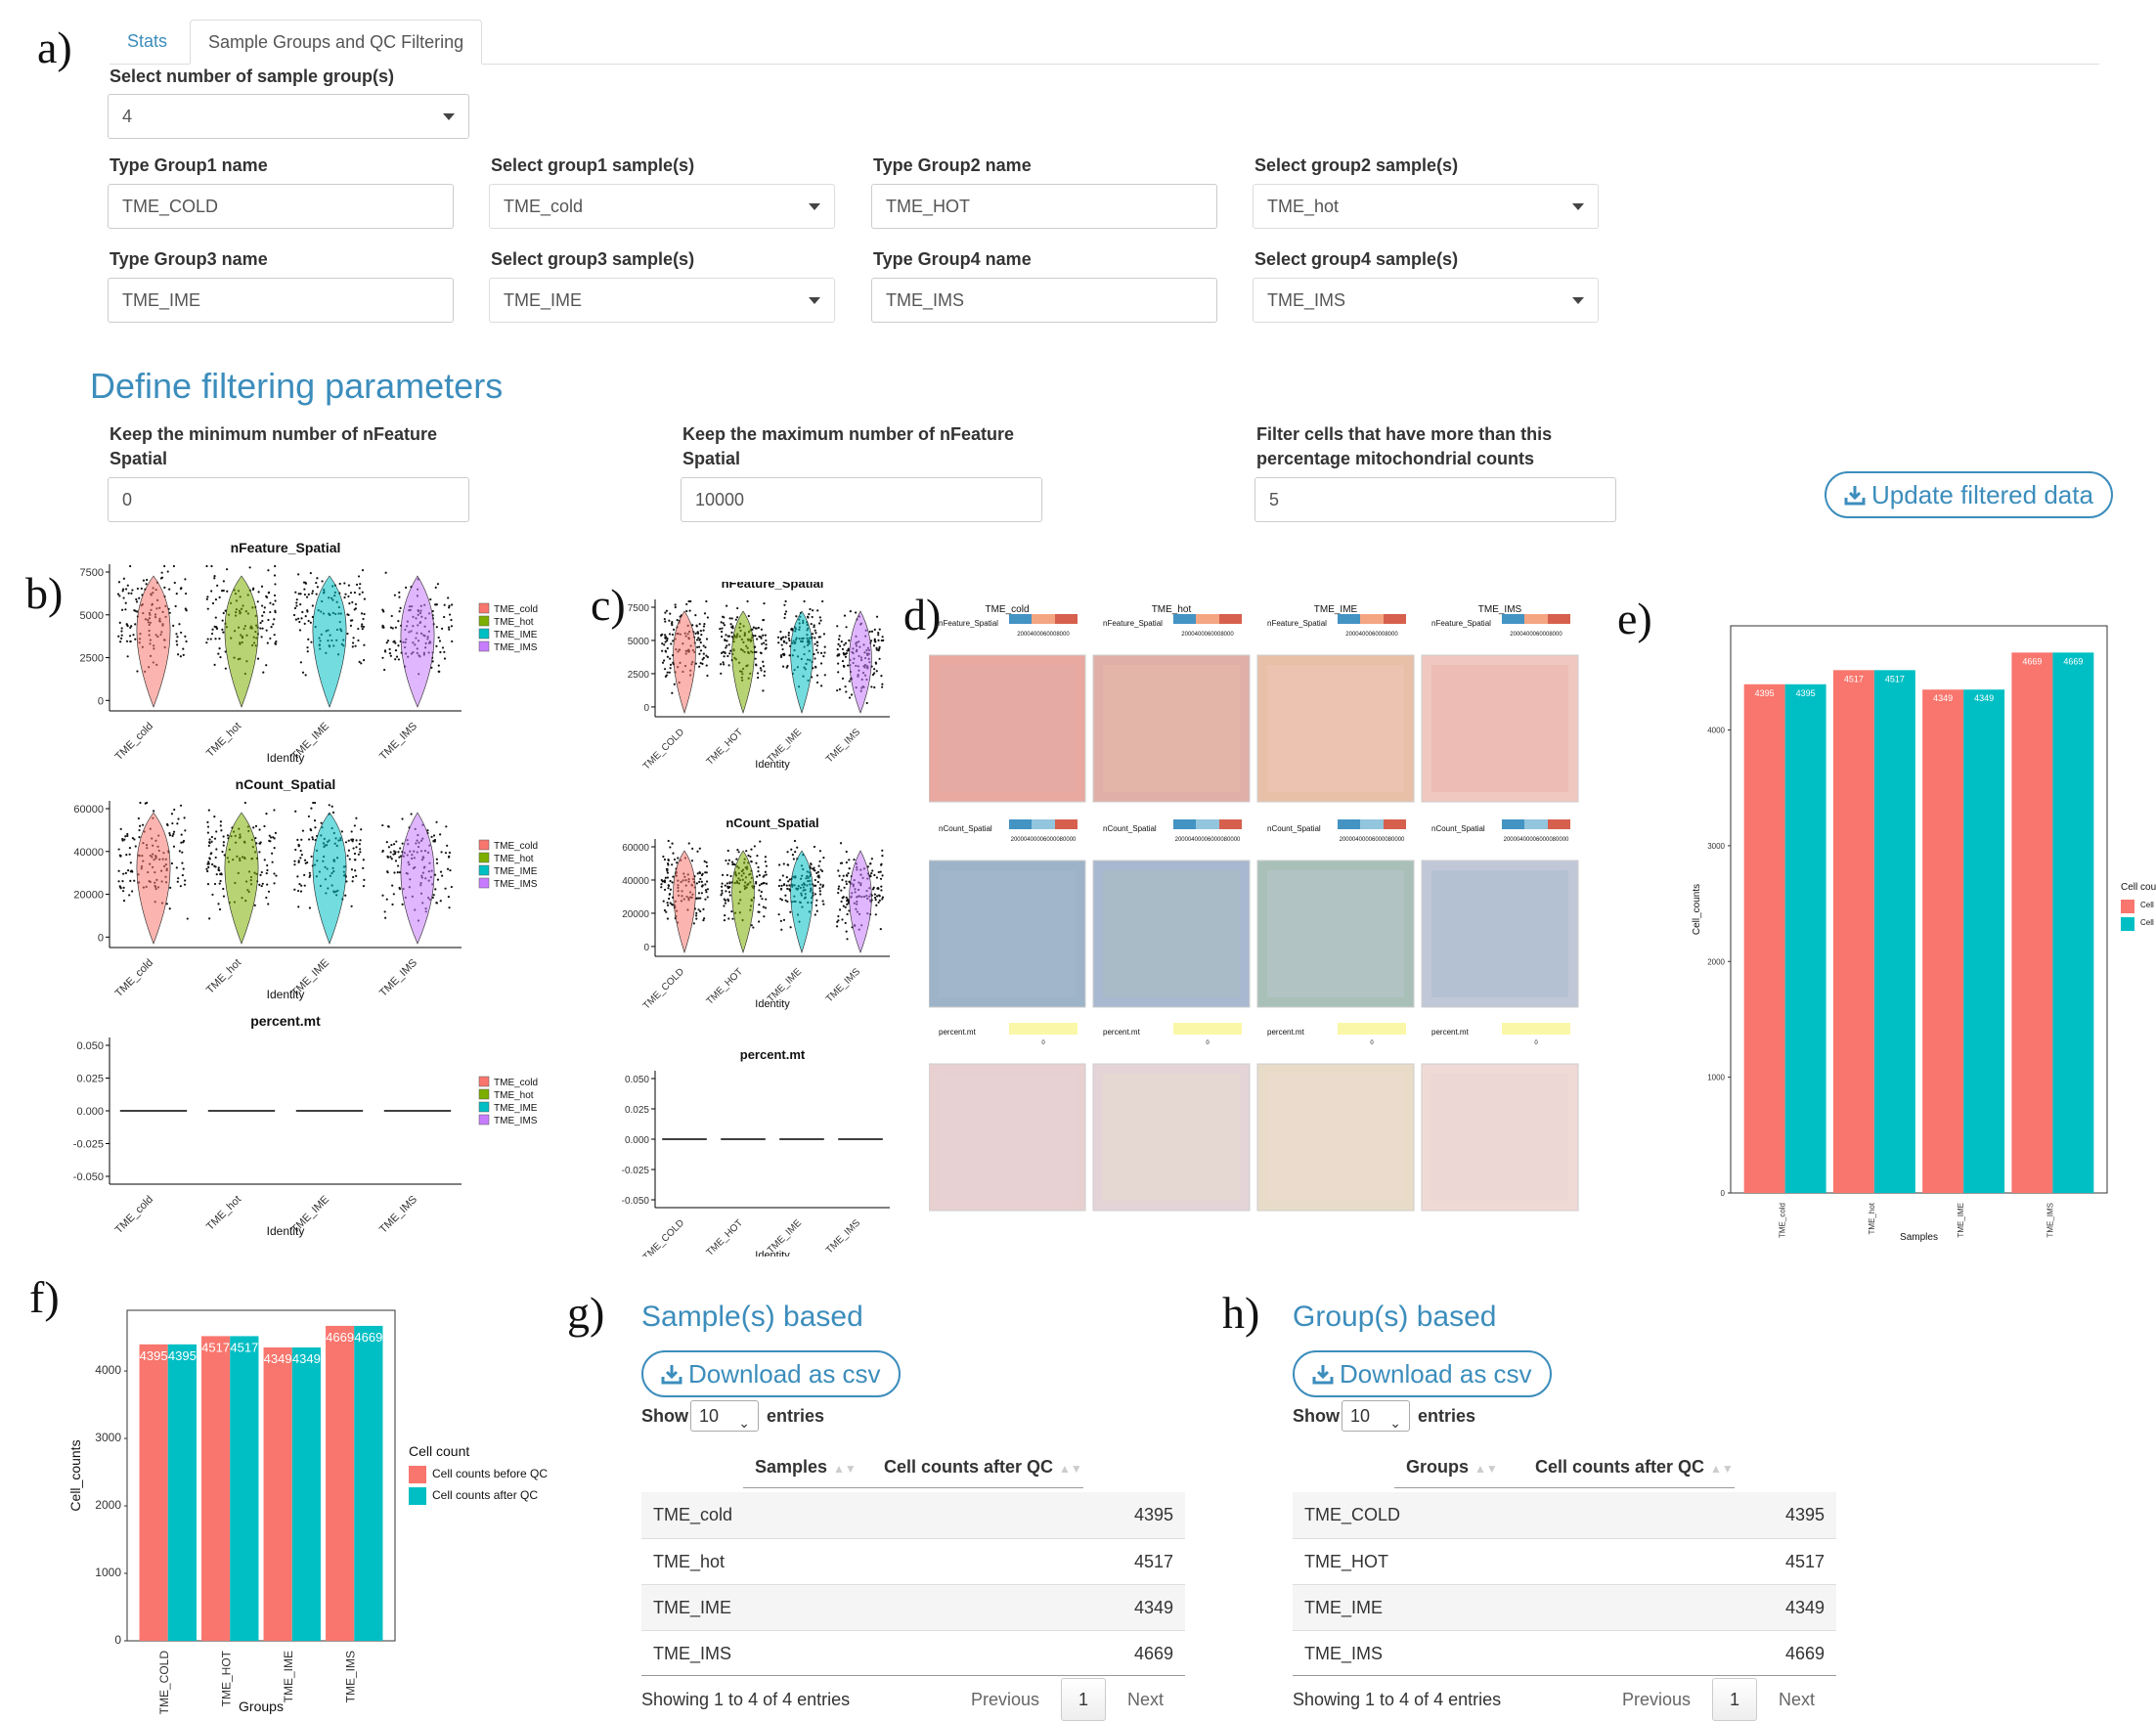  Describe the element at coordinates (288, 499) in the screenshot. I see `min-nfeature-input: 0` at that location.